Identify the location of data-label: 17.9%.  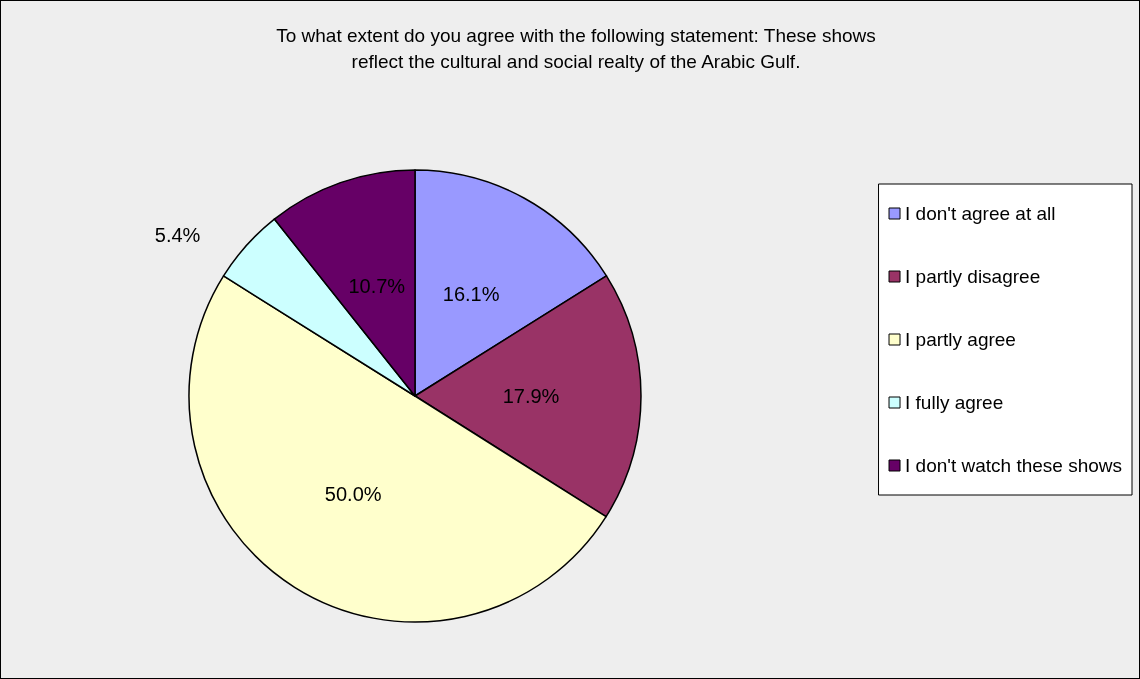
(531, 396).